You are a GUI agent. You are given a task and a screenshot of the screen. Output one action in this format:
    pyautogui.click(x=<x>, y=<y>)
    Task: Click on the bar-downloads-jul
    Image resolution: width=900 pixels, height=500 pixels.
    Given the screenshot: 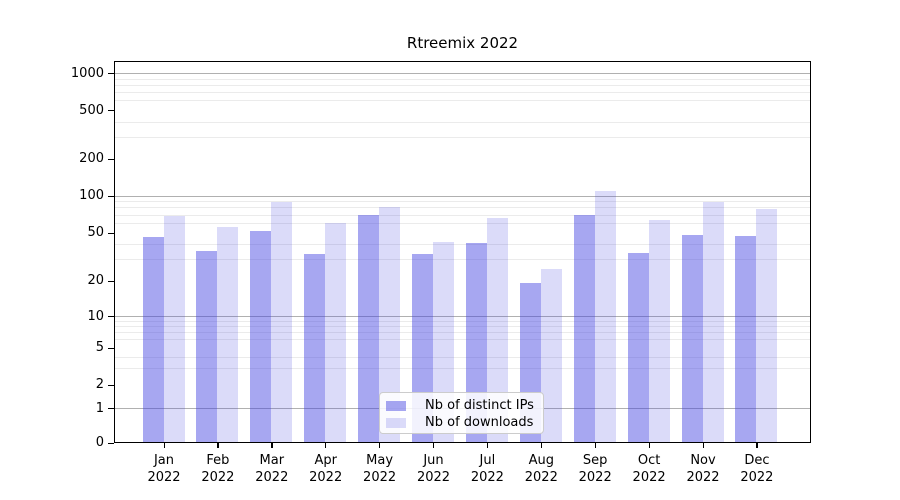 What is the action you would take?
    pyautogui.click(x=497, y=330)
    